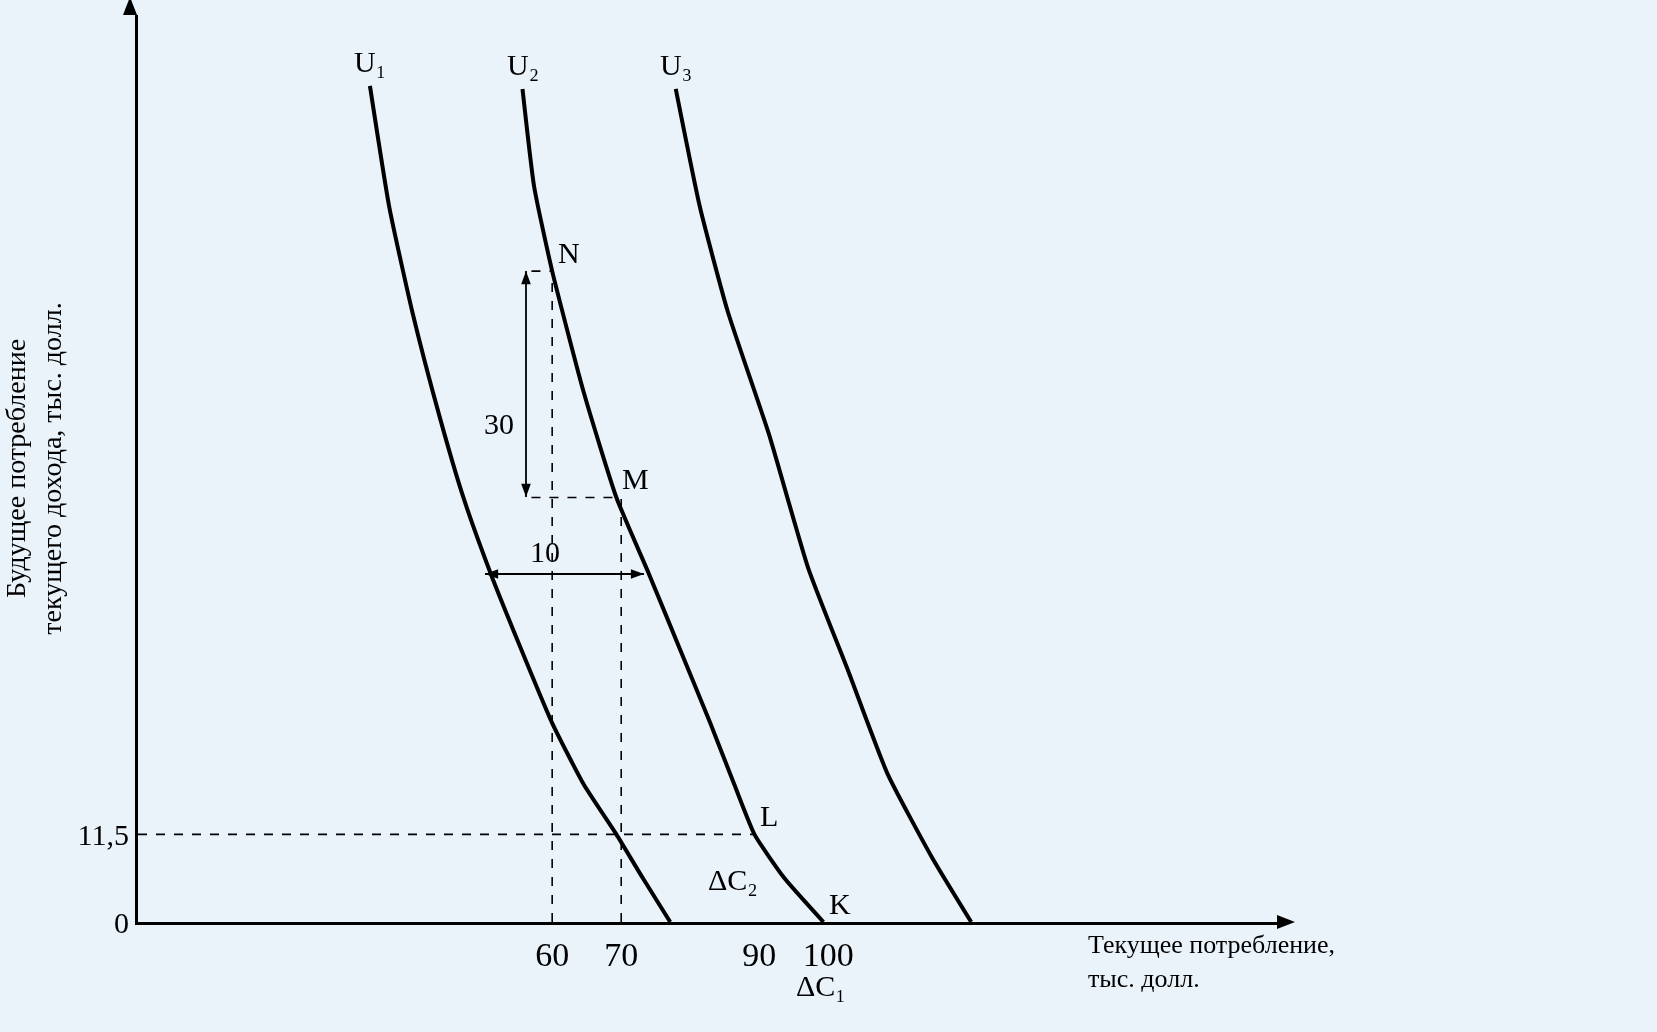  What do you see at coordinates (569, 252) in the screenshot?
I see `annotation: N` at bounding box center [569, 252].